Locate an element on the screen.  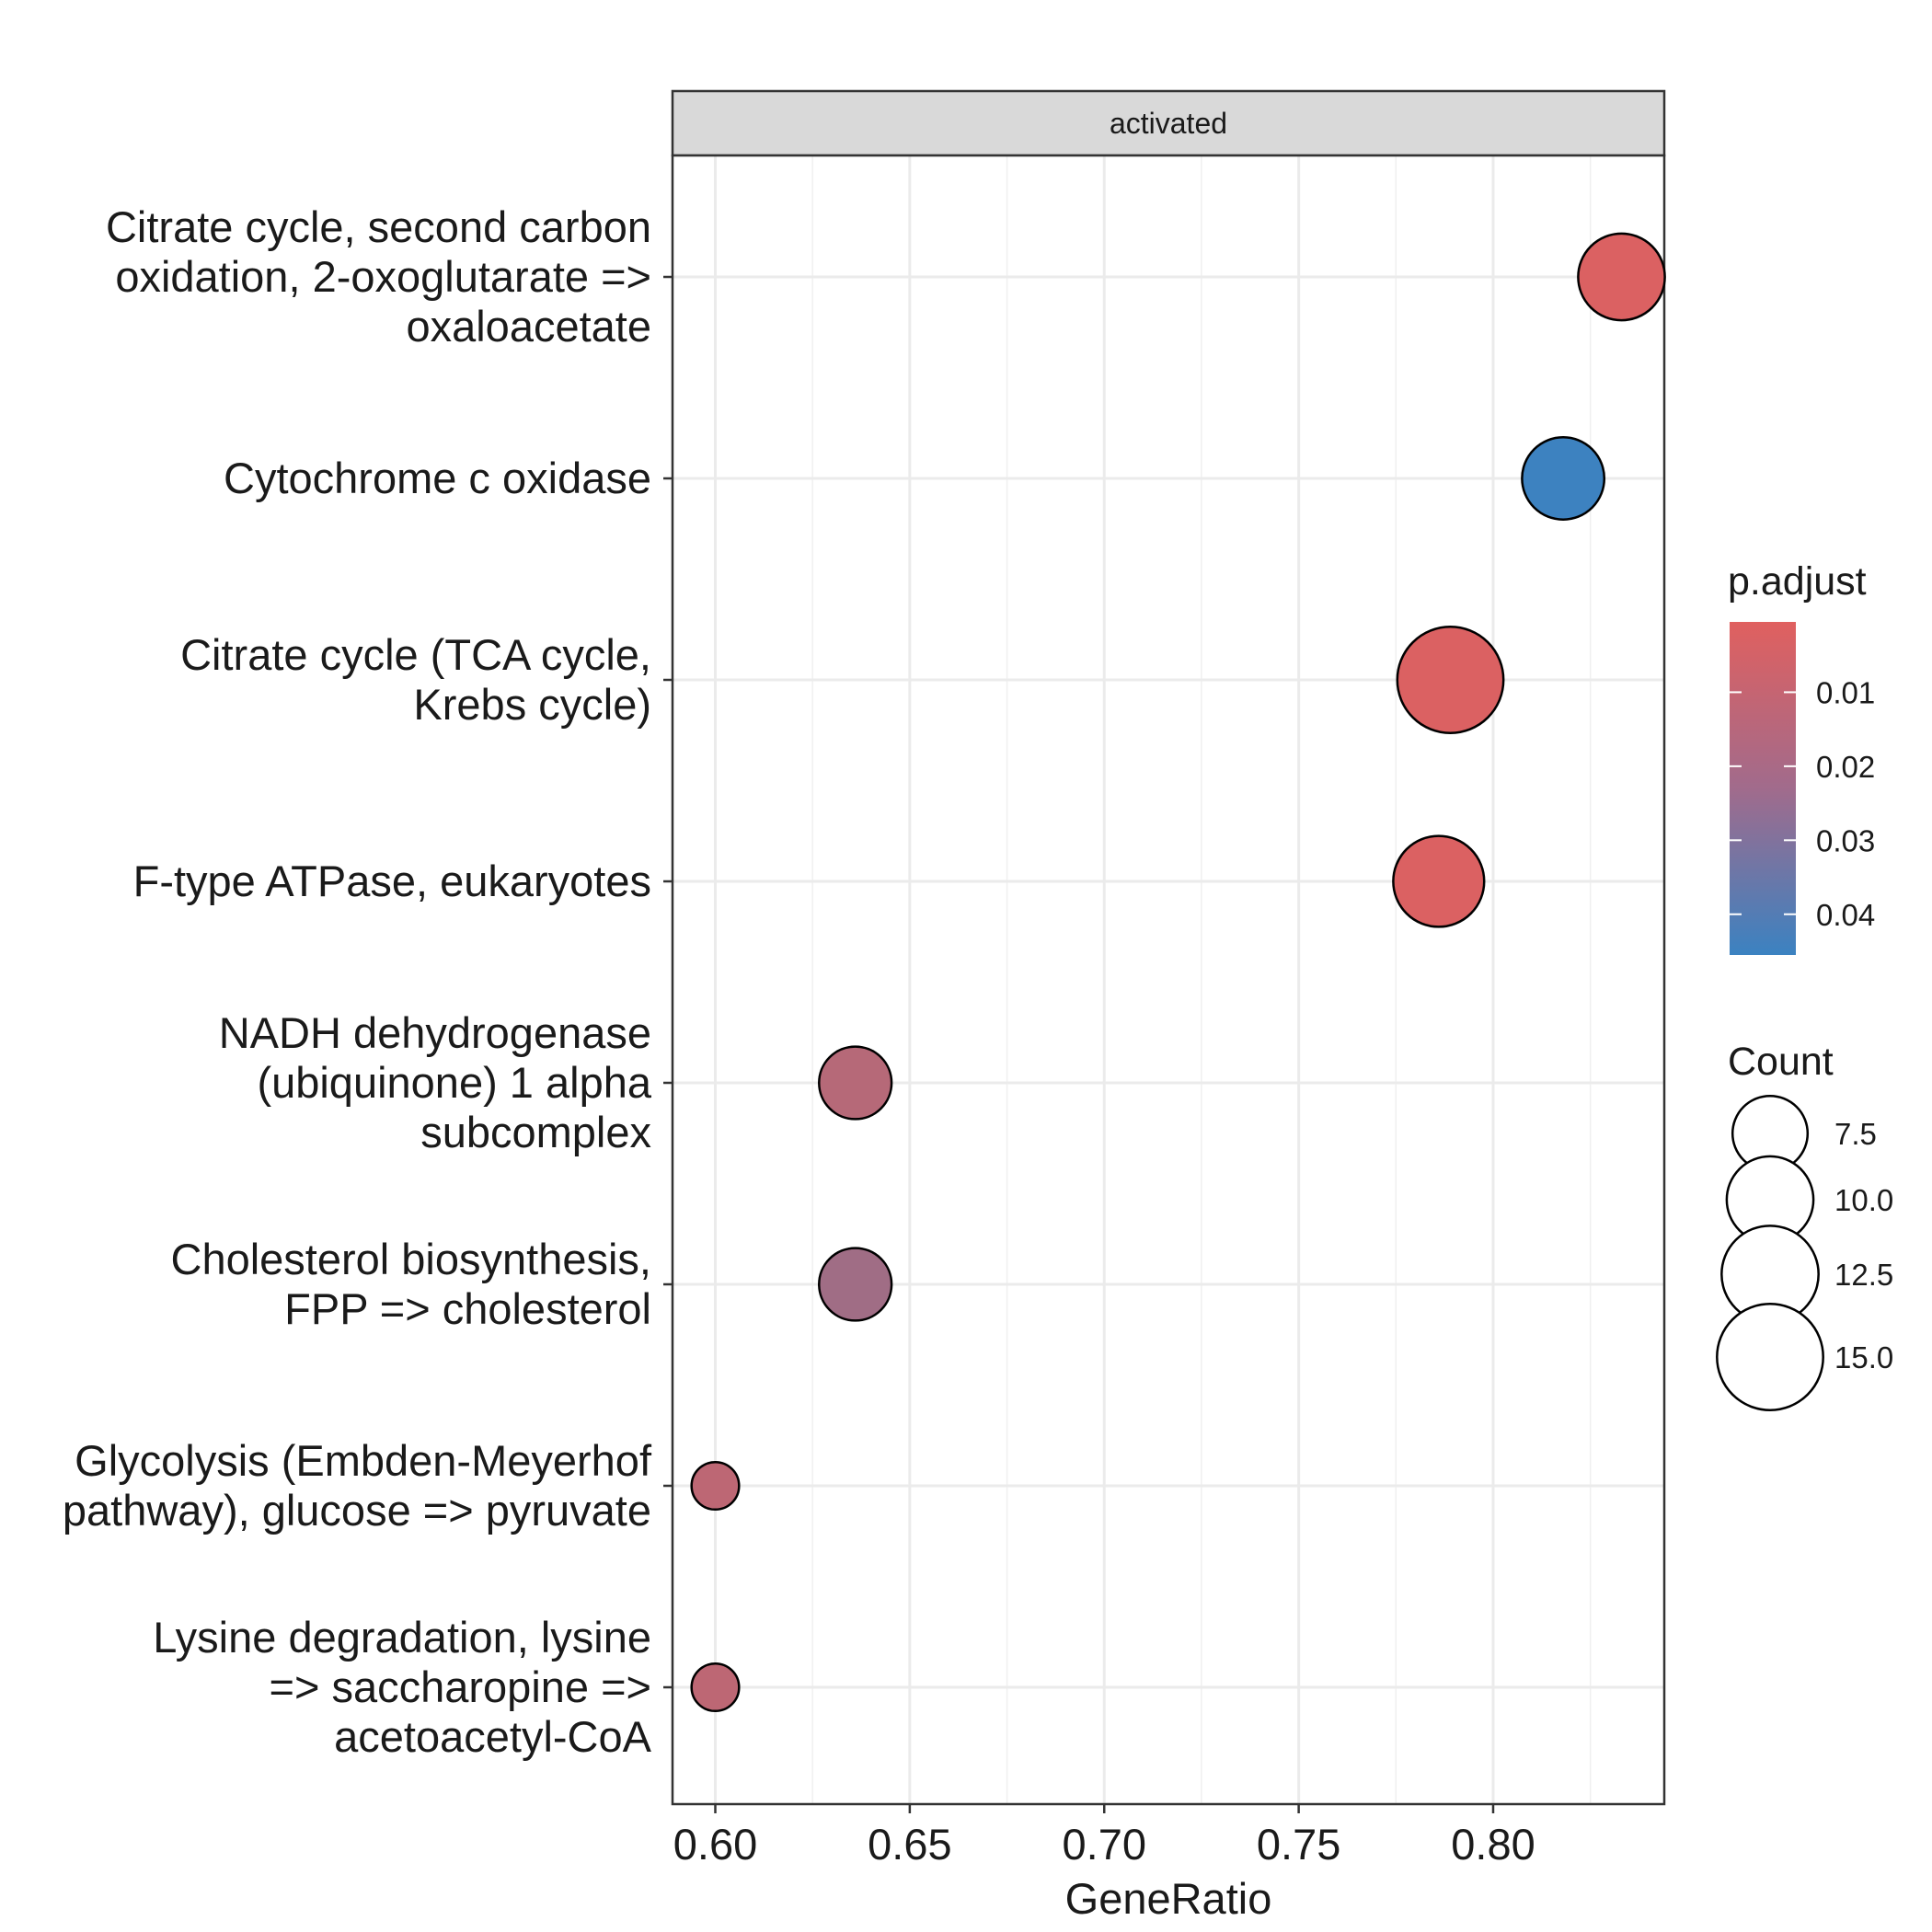
y-tick-label-line: Citrate cycle (TCA cycle, is located at coordinates (415, 654).